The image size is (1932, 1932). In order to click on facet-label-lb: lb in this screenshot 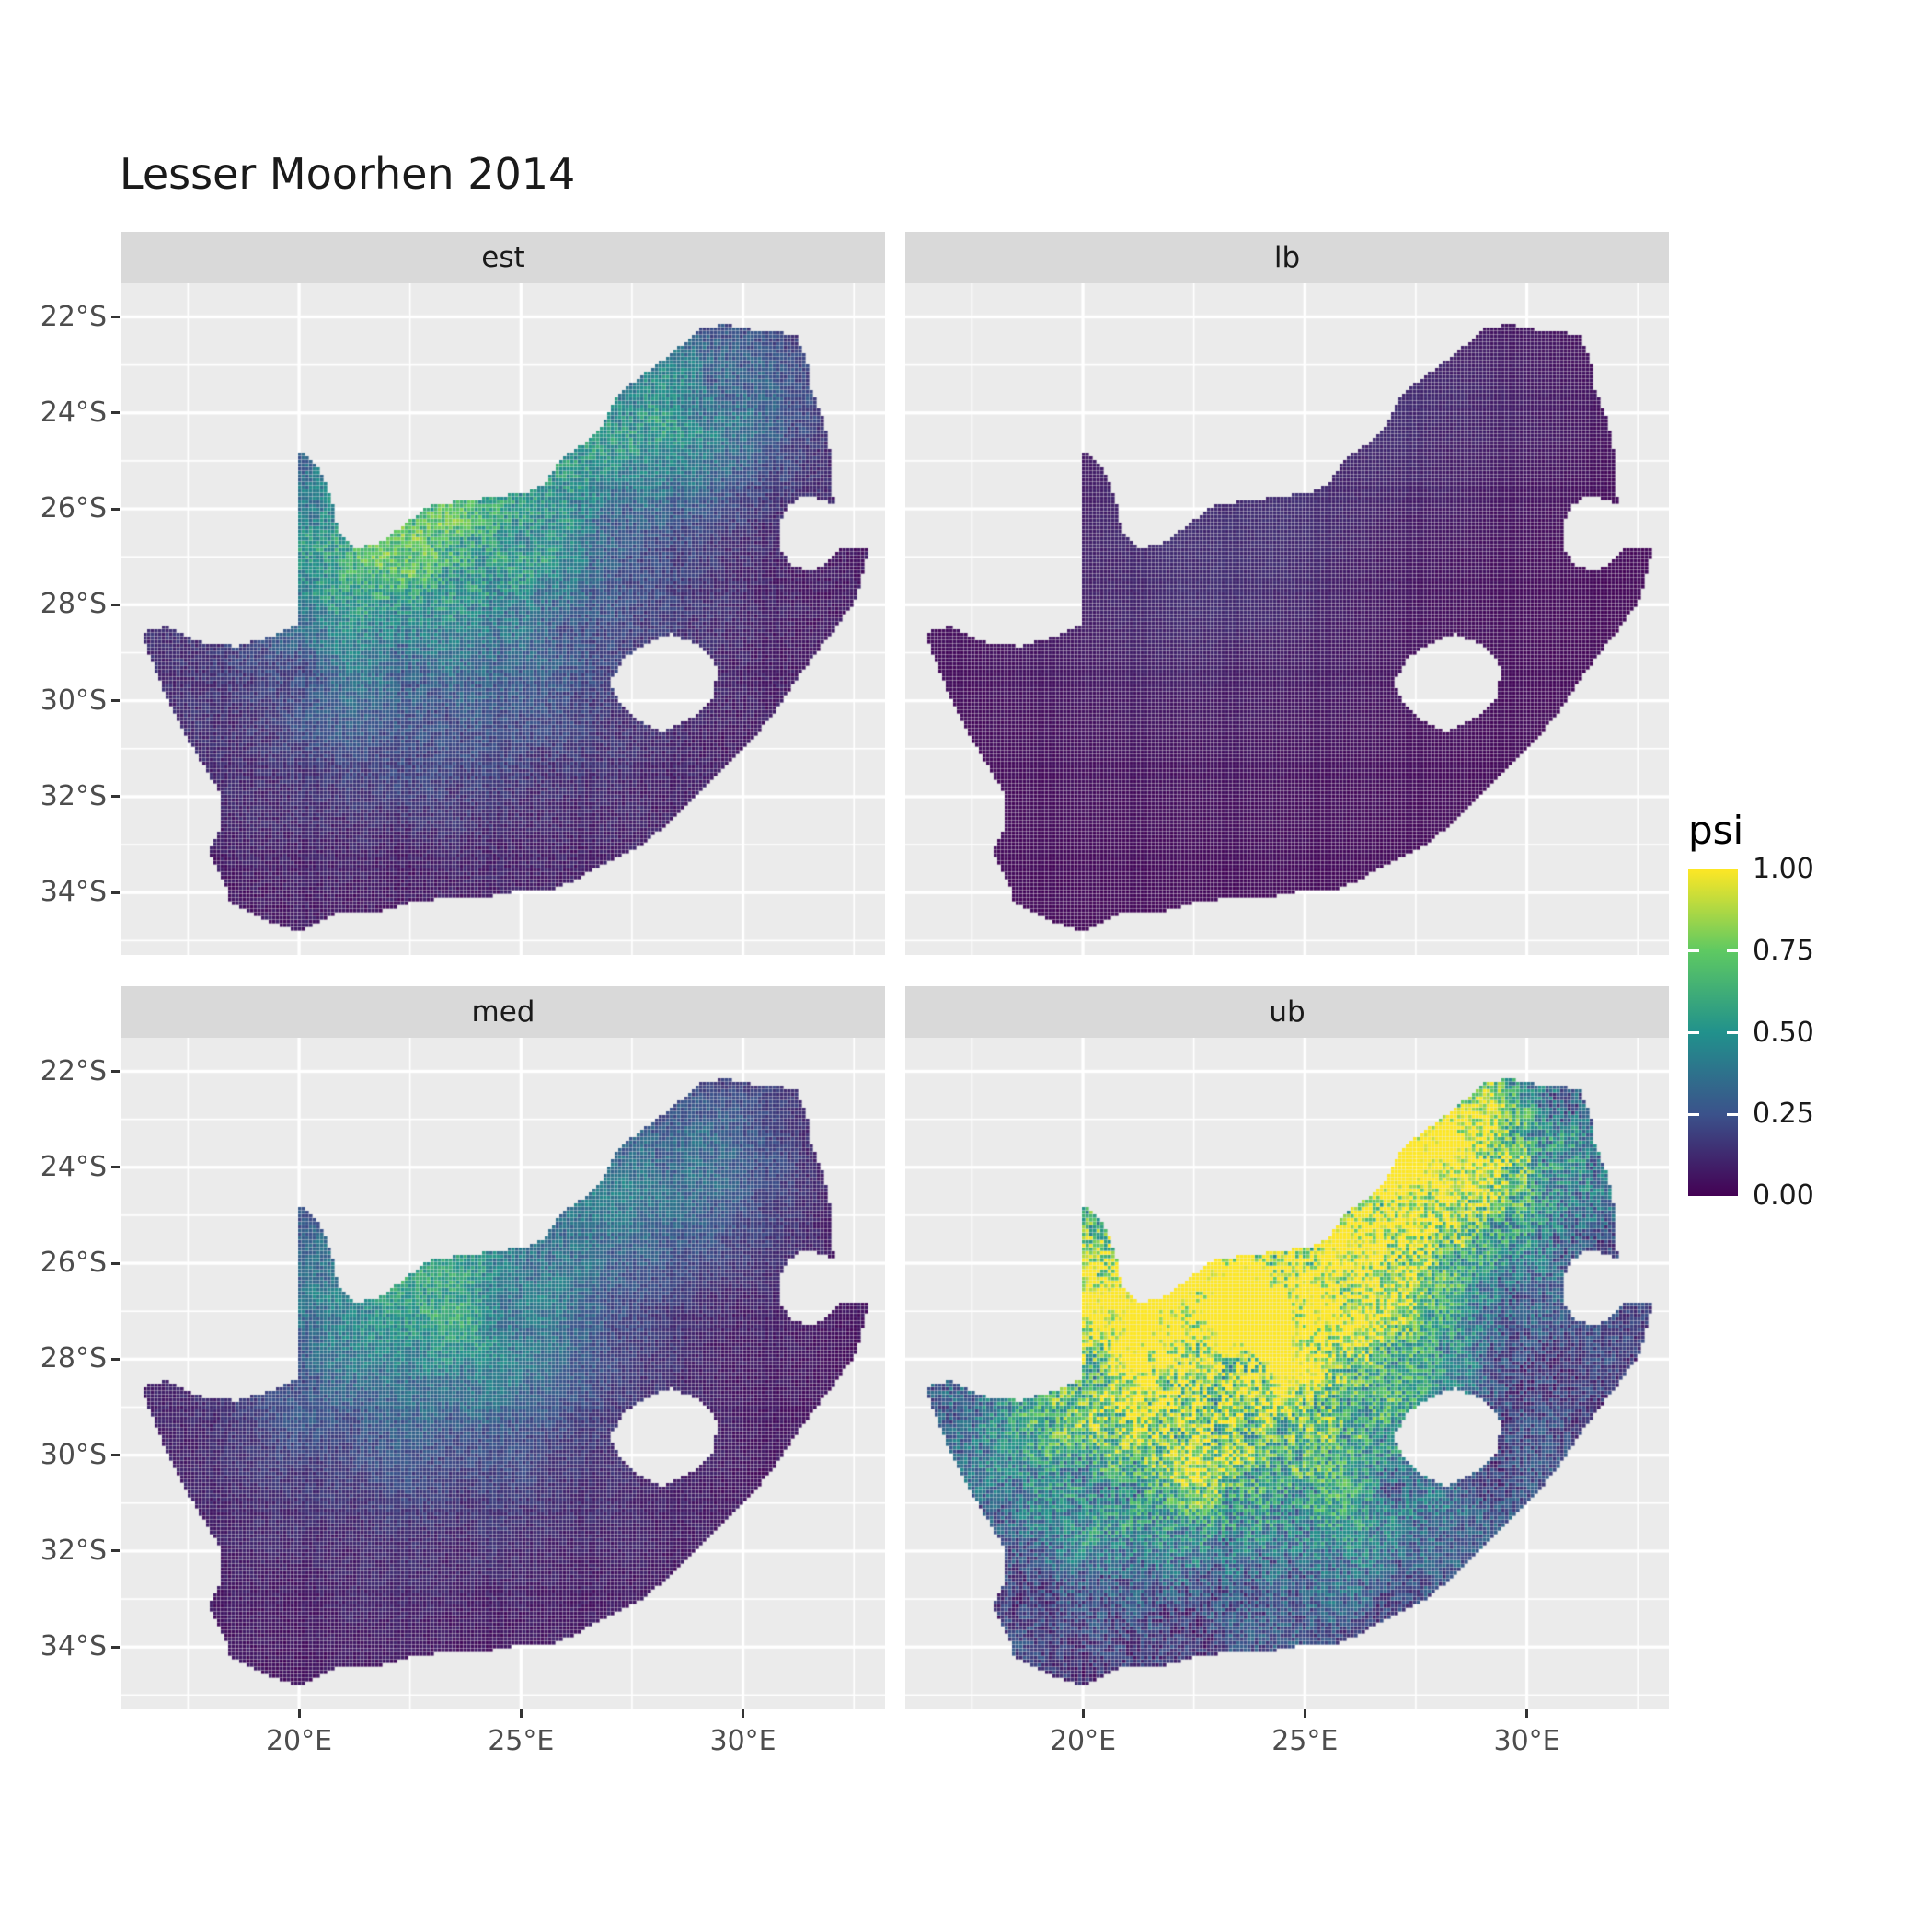, I will do `click(1287, 257)`.